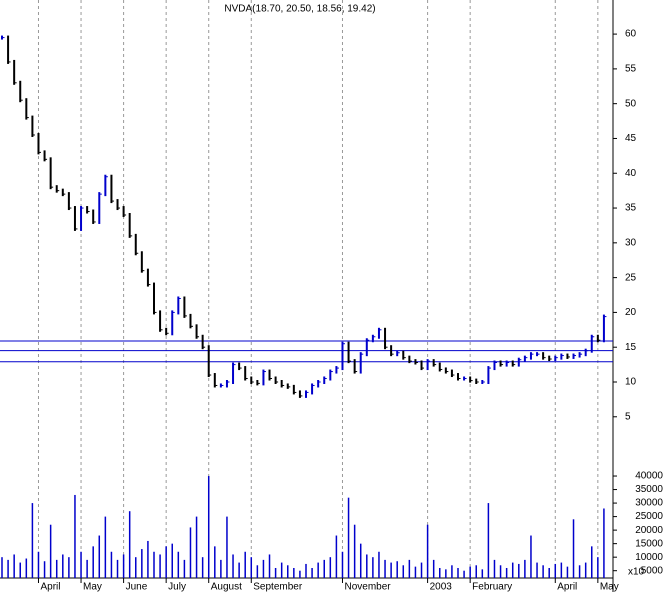 The width and height of the screenshot is (668, 592). I want to click on volume-tick-label: 35000, so click(649, 489).